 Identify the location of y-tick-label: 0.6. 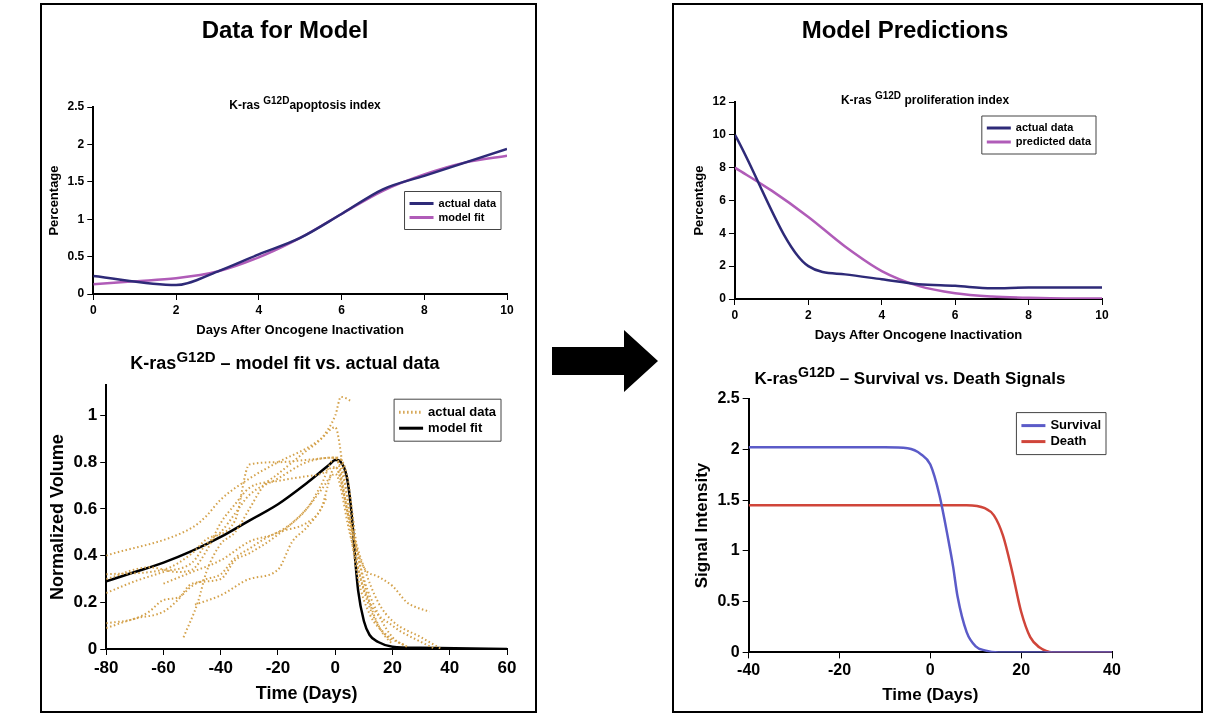
(85, 508).